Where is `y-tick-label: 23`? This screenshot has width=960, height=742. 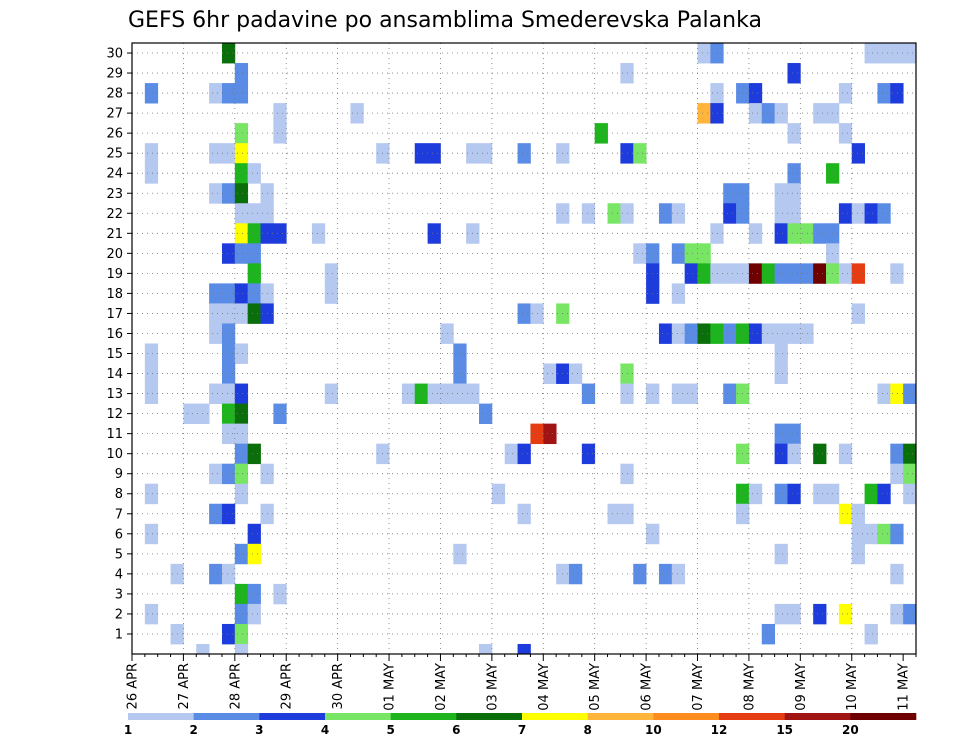
y-tick-label: 23 is located at coordinates (114, 194).